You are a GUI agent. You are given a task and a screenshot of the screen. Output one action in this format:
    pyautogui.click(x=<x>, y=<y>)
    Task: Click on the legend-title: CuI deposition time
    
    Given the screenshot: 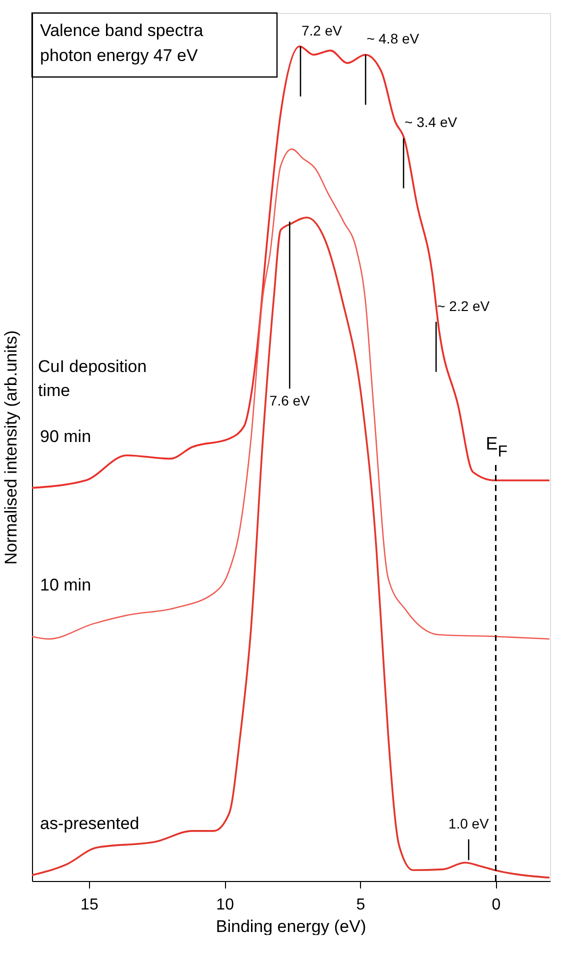 What is the action you would take?
    pyautogui.click(x=92, y=378)
    